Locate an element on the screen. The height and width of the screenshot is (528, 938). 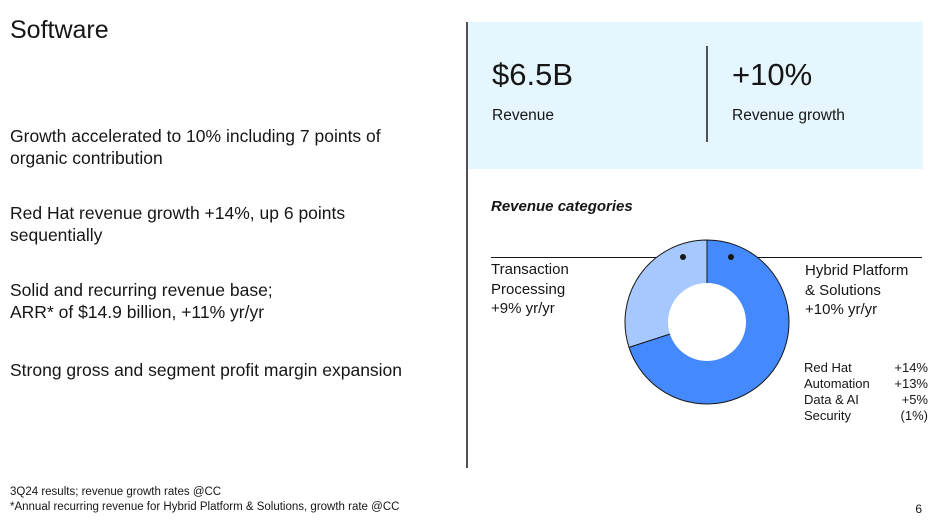
transaction-leader-line is located at coordinates (598, 257).